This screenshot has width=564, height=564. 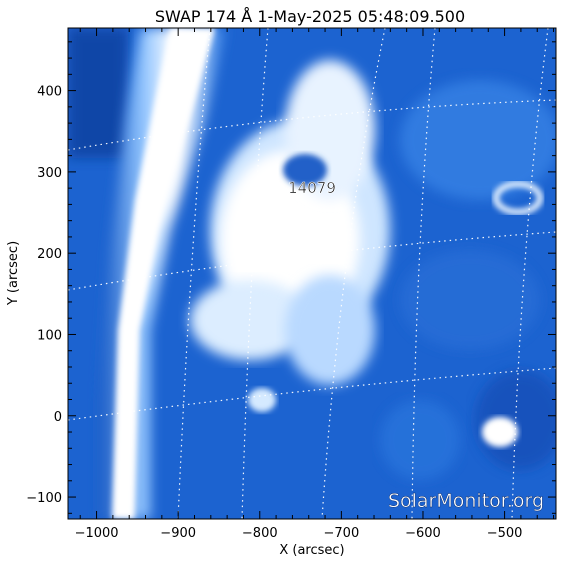 What do you see at coordinates (44, 498) in the screenshot?
I see `y-tick-label: −100` at bounding box center [44, 498].